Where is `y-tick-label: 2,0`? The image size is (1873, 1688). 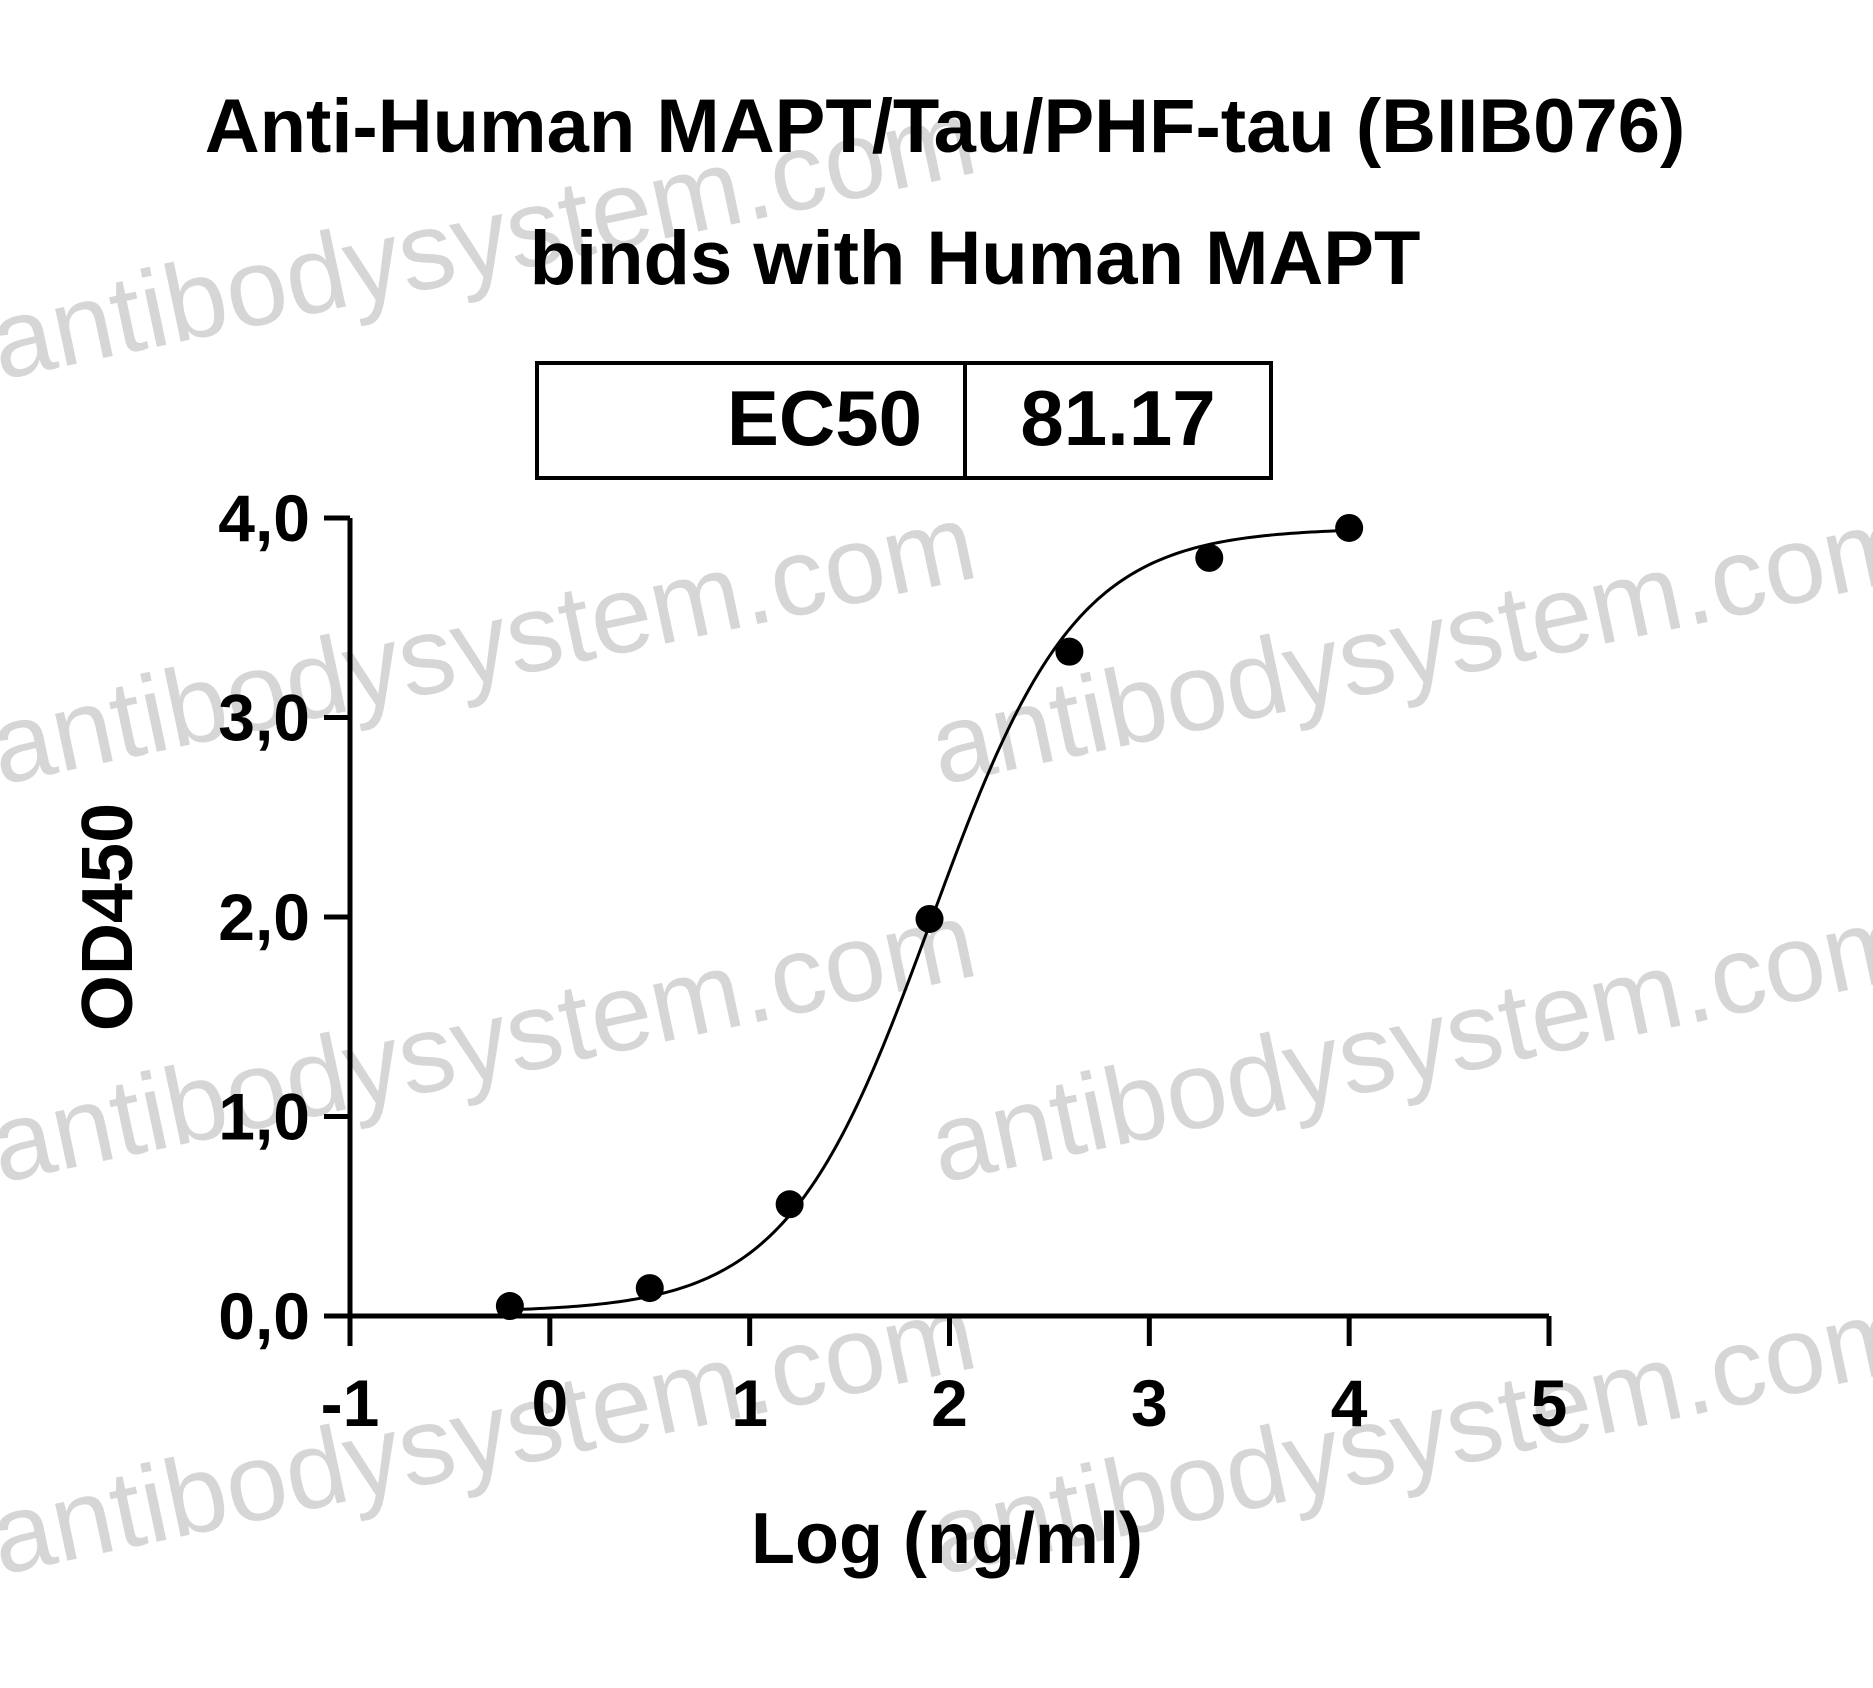
y-tick-label: 2,0 is located at coordinates (264, 917).